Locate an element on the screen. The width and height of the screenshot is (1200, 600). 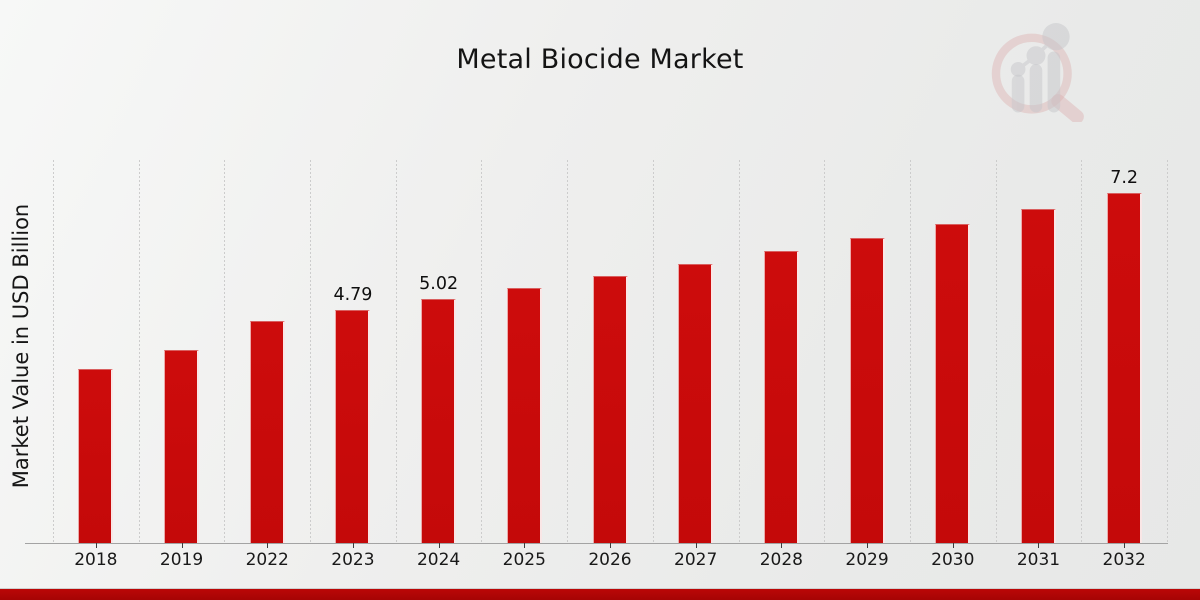
trend-dots-icon is located at coordinates (1040, 50).